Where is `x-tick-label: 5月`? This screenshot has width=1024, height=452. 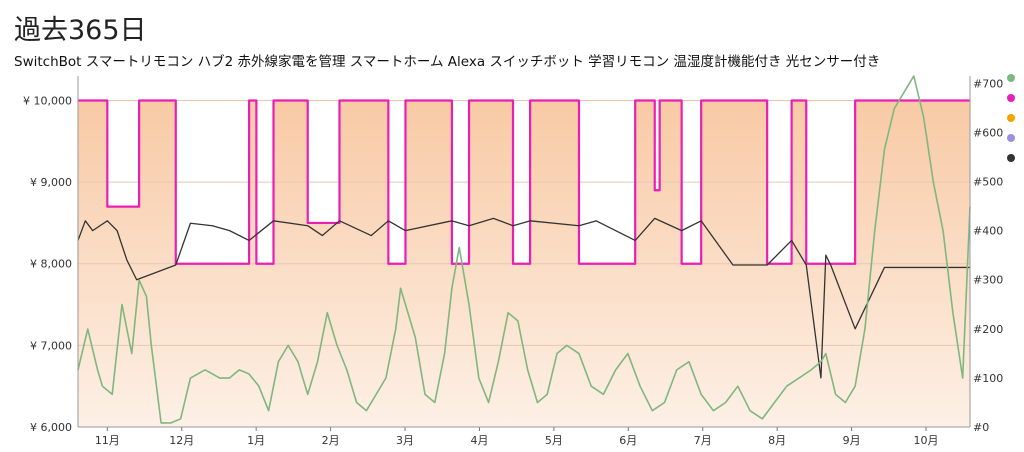
x-tick-label: 5月 is located at coordinates (554, 440).